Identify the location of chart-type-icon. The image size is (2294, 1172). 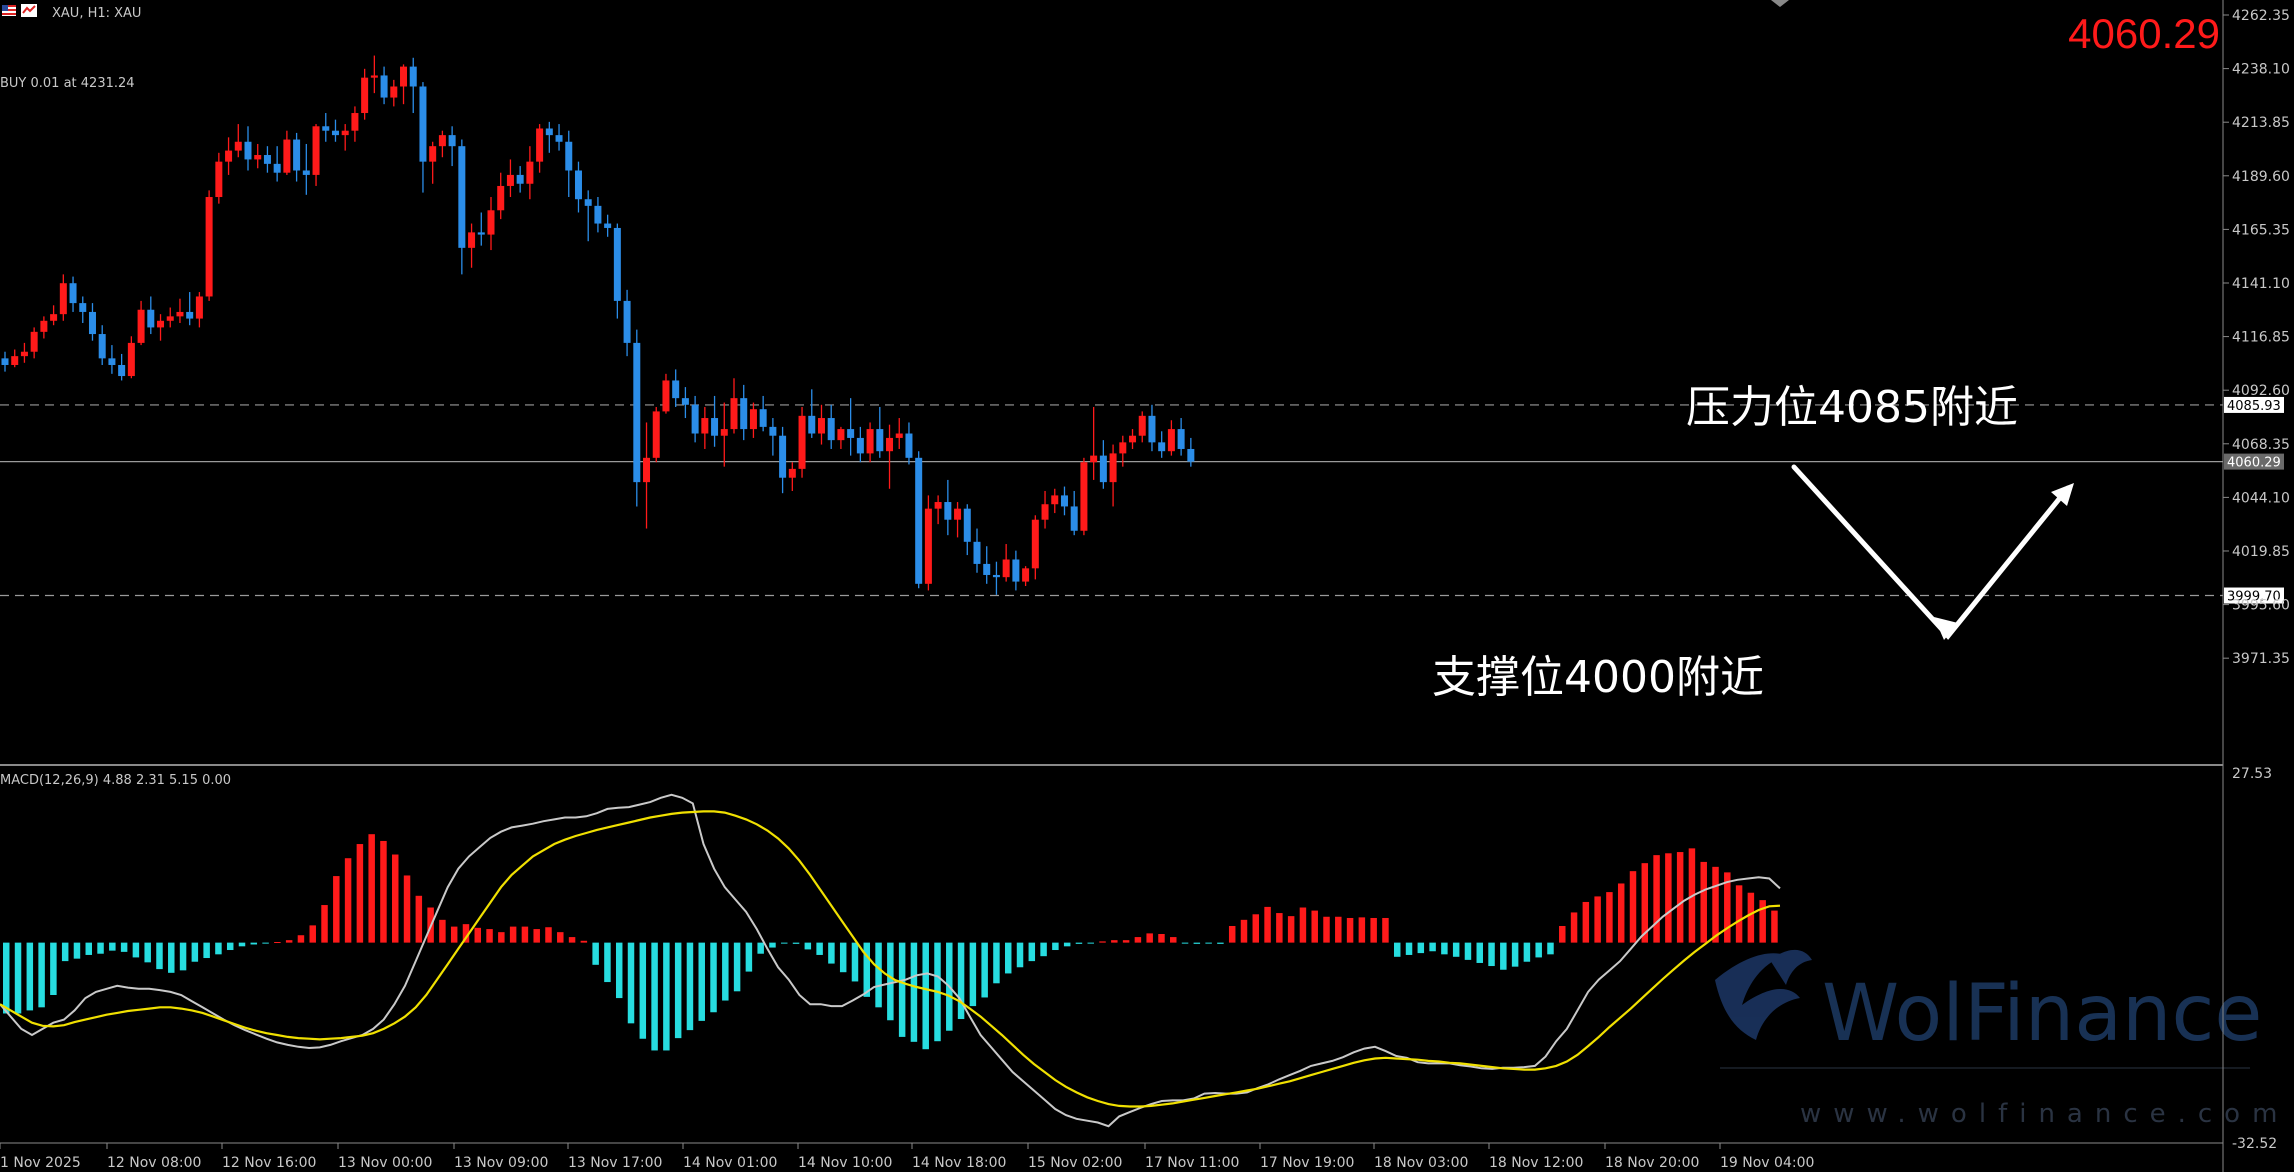
(29, 10).